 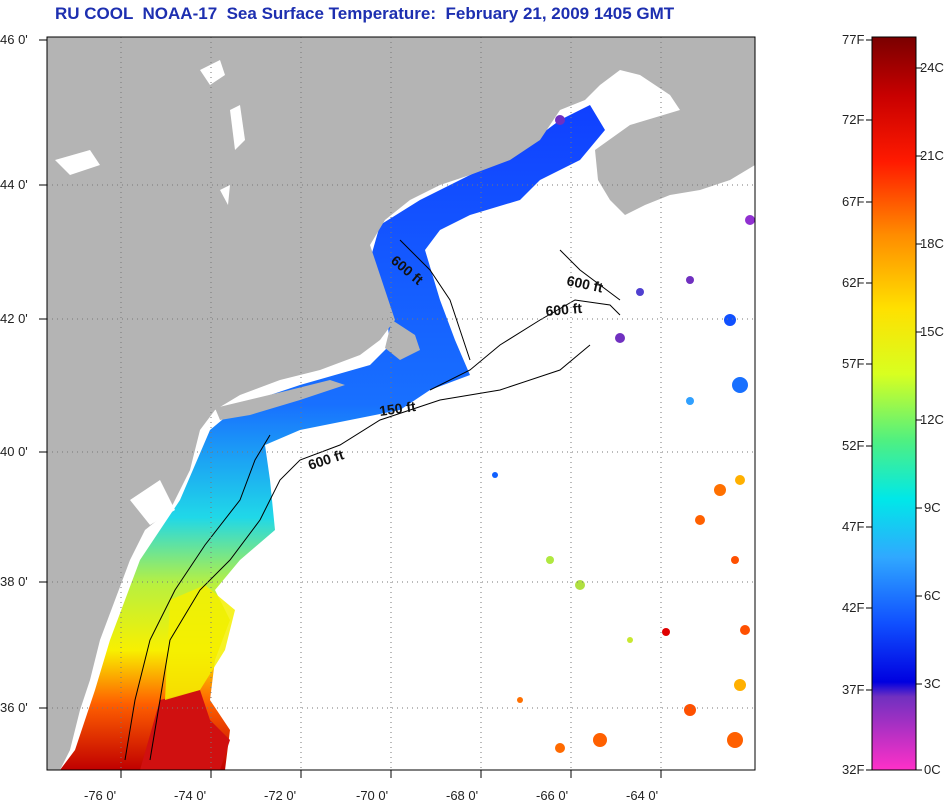 I want to click on colorbar-c-label: 12C, so click(x=932, y=419).